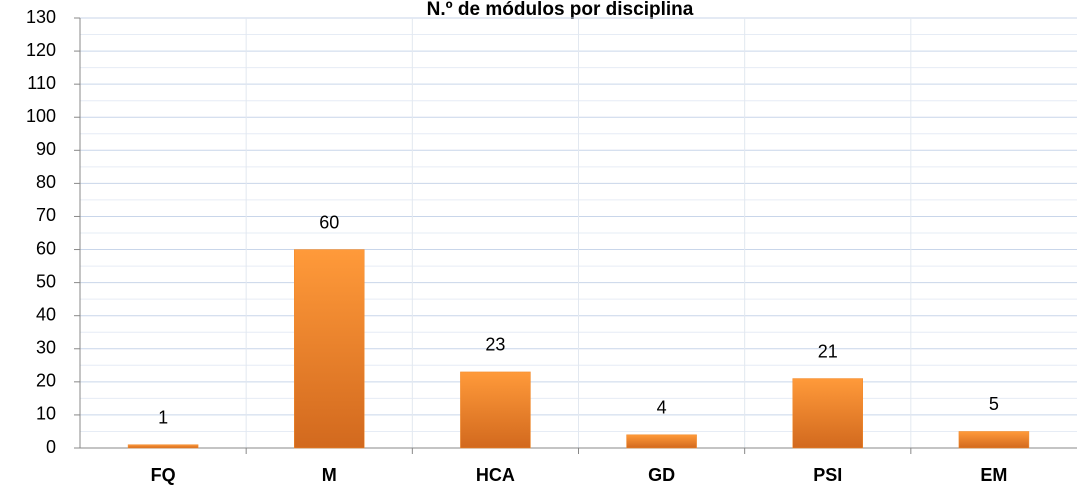 The height and width of the screenshot is (493, 1079). What do you see at coordinates (46, 149) in the screenshot?
I see `y-tick-label: 90` at bounding box center [46, 149].